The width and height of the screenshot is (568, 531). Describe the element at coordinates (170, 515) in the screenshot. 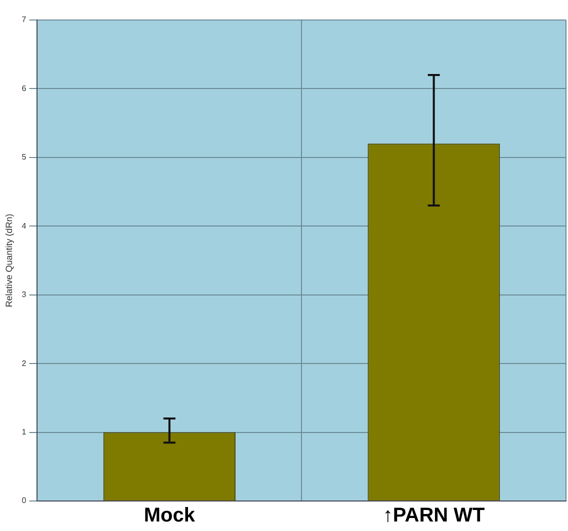

I see `x-tick-label: Mock` at that location.